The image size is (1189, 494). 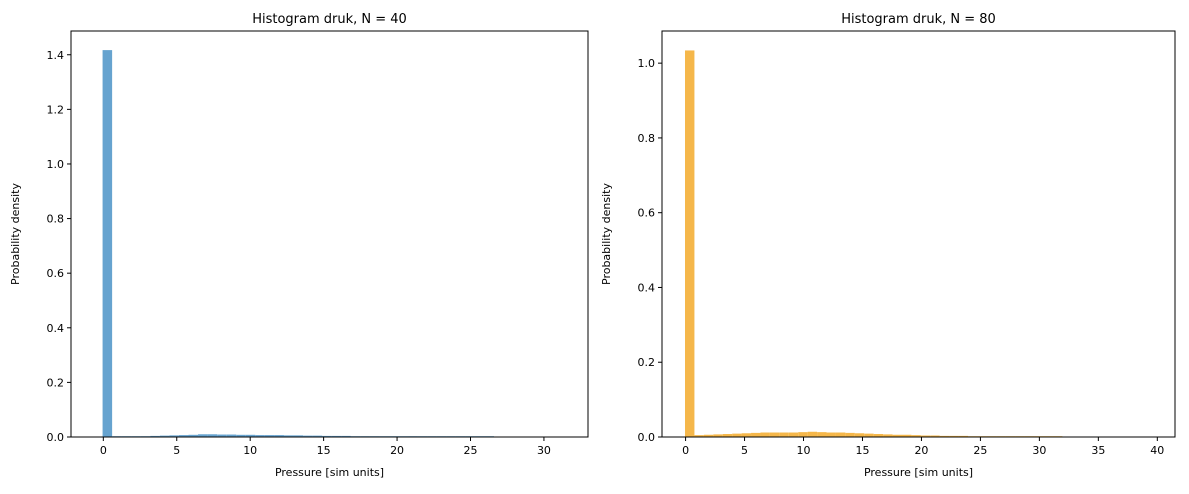 I want to click on chart-title: Histogram druk, N = 80, so click(x=918, y=19).